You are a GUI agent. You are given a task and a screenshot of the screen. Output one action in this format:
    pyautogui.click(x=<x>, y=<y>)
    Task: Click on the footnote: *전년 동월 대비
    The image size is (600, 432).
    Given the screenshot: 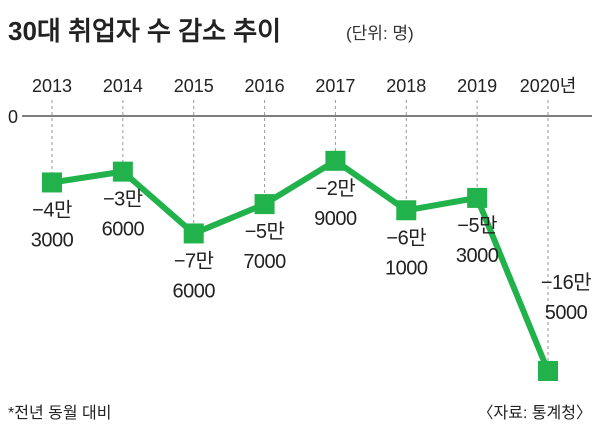 What is the action you would take?
    pyautogui.click(x=59, y=413)
    